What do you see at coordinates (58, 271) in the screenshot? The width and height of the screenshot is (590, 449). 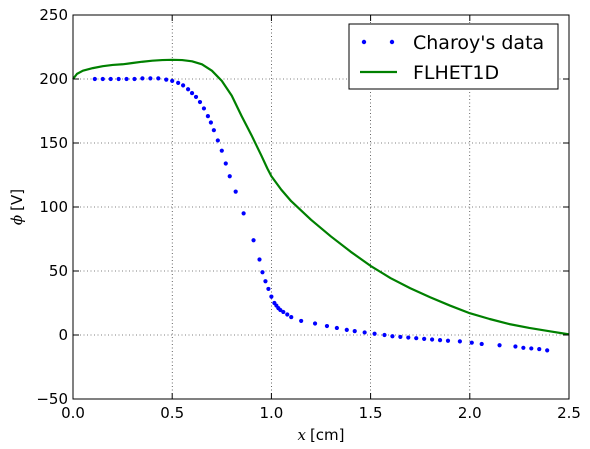 I see `y-tick-label: 50` at bounding box center [58, 271].